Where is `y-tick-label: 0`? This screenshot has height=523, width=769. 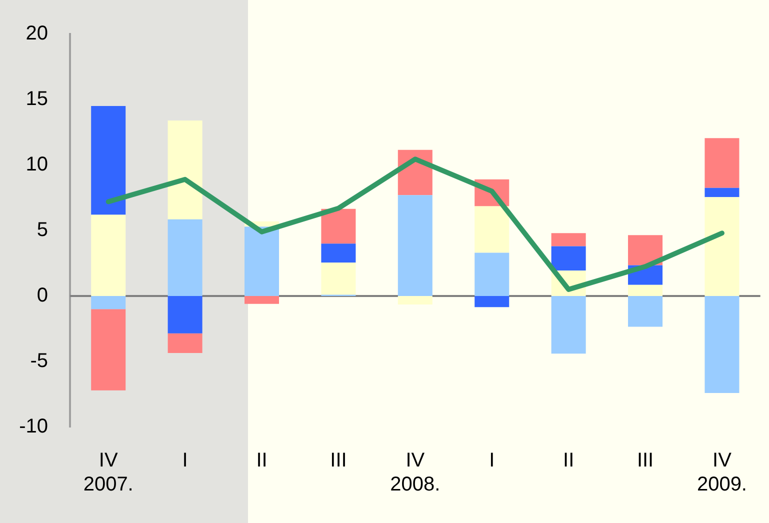
y-tick-label: 0 is located at coordinates (42, 295).